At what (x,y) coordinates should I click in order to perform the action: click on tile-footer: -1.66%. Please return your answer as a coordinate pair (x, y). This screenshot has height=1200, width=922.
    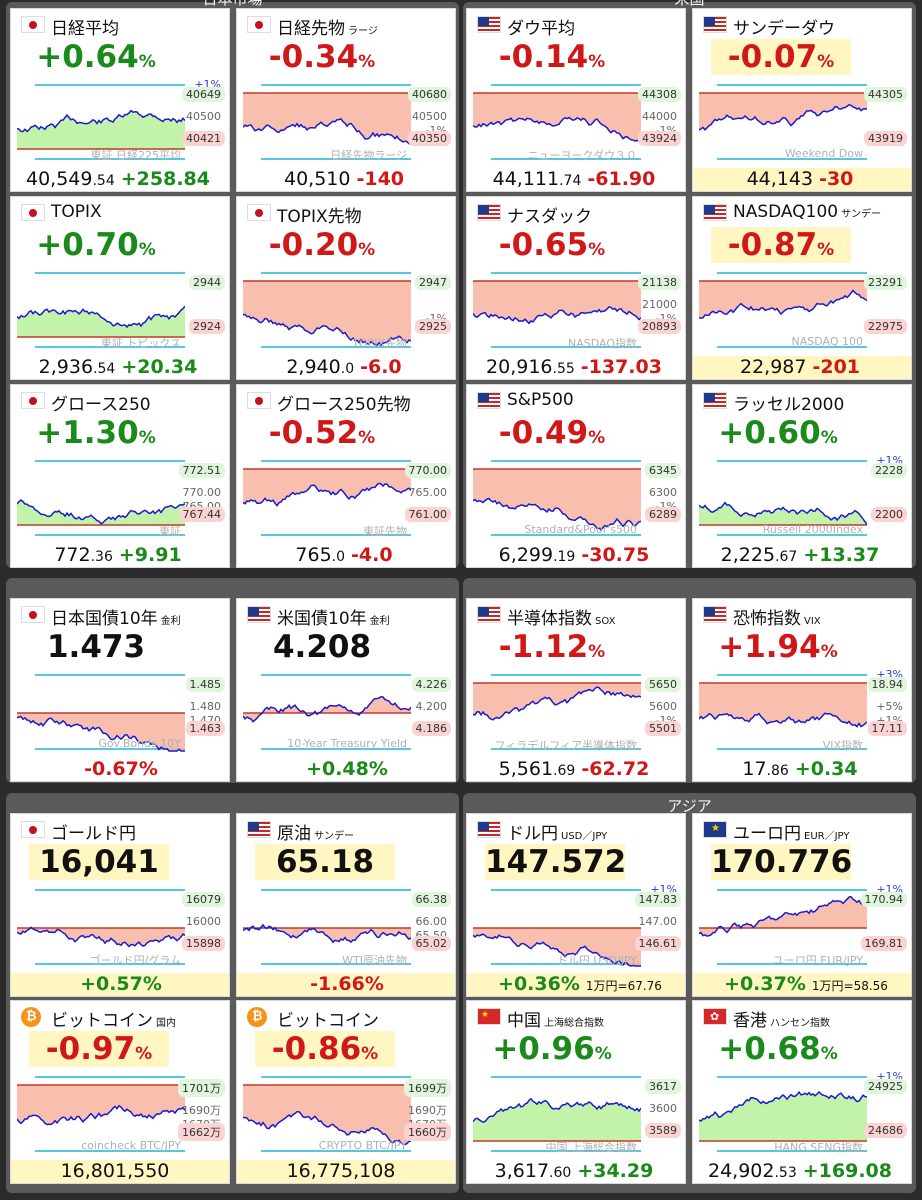
    Looking at the image, I should click on (346, 984).